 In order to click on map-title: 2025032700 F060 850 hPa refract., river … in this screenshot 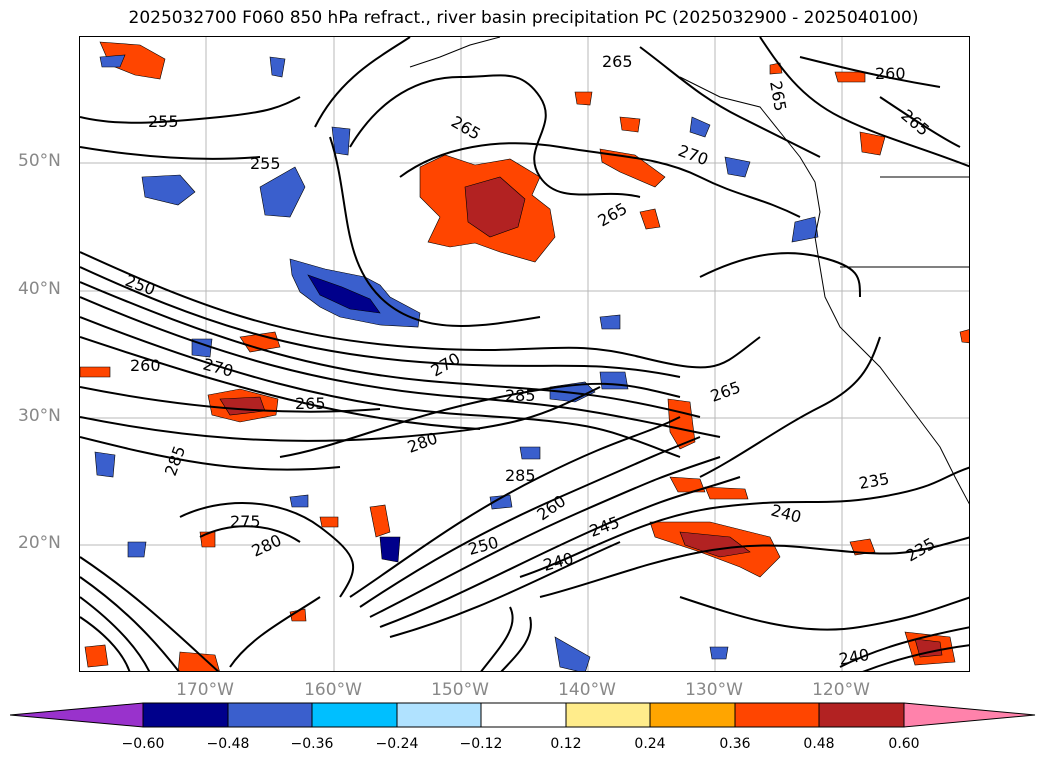, I will do `click(523, 18)`.